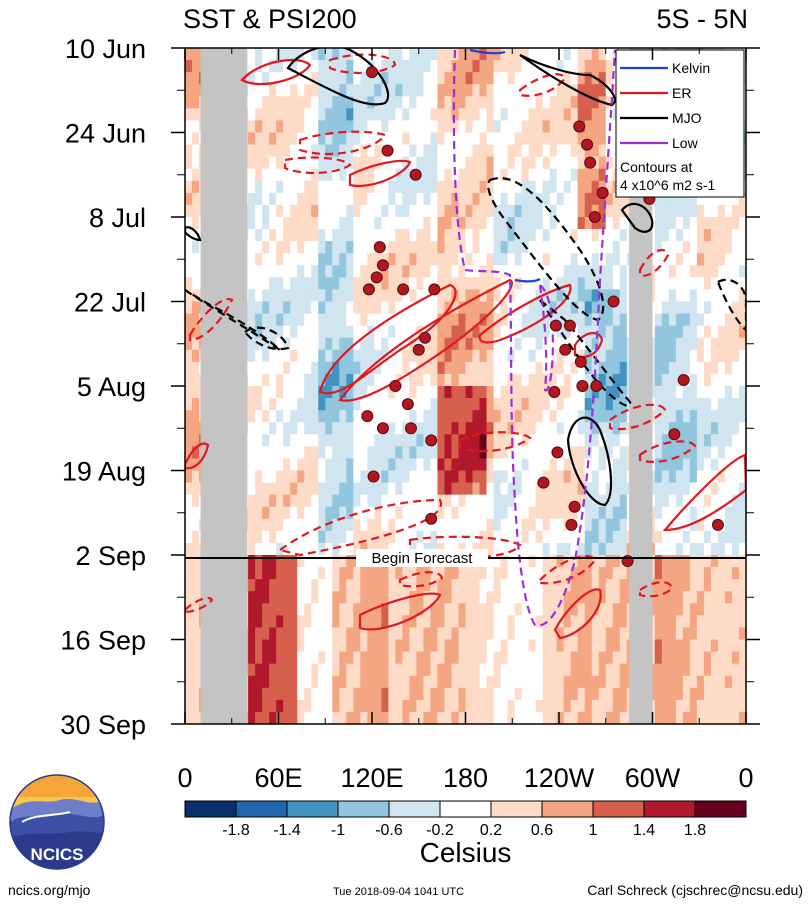 The width and height of the screenshot is (809, 907). Describe the element at coordinates (110, 303) in the screenshot. I see `y-tick-label: 22 Jul` at that location.